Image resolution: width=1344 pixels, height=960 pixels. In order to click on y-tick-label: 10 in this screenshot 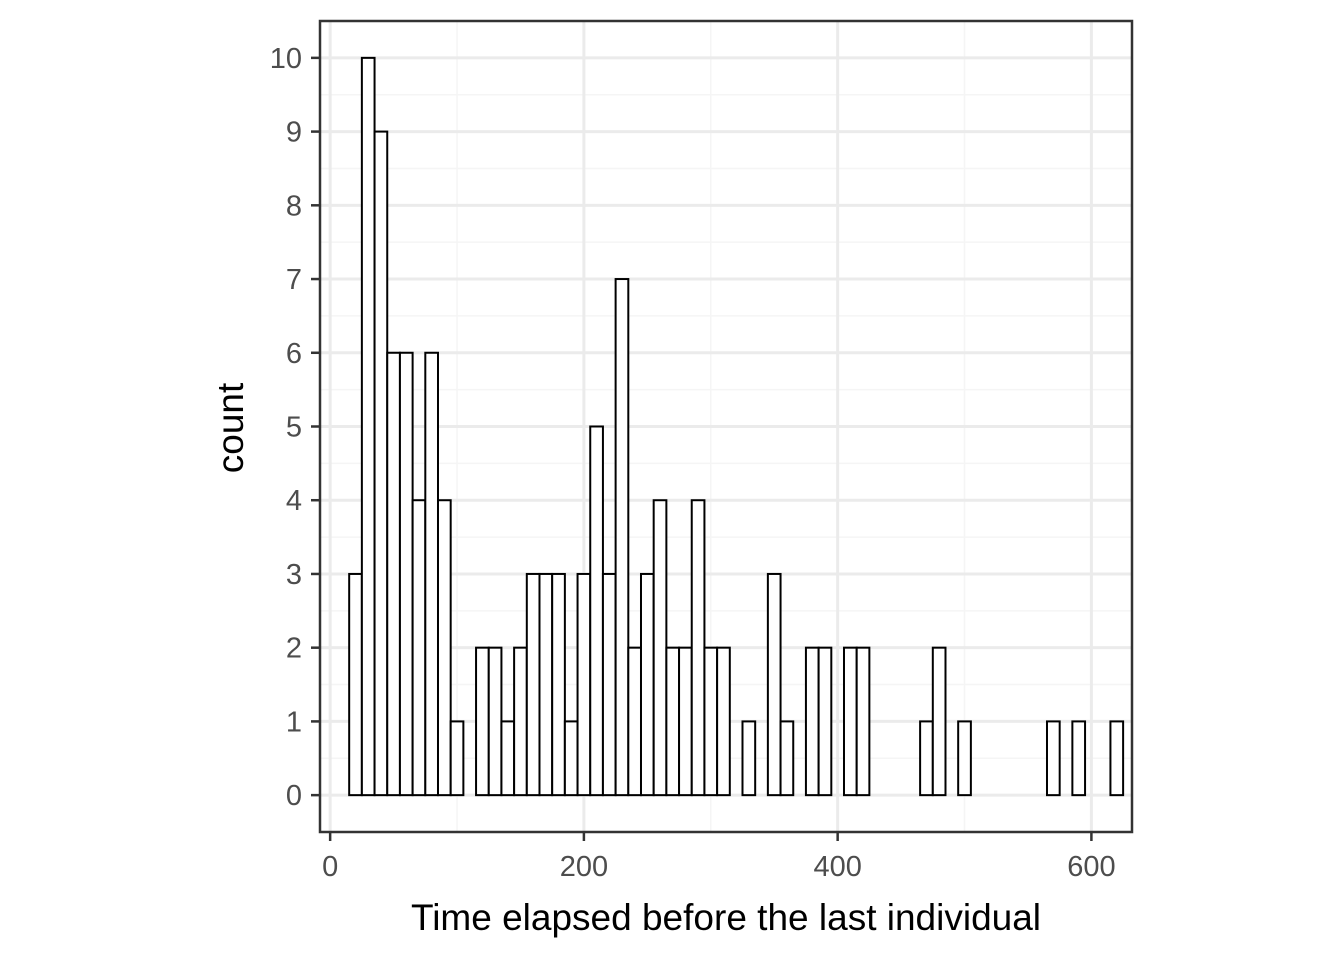, I will do `click(286, 59)`.